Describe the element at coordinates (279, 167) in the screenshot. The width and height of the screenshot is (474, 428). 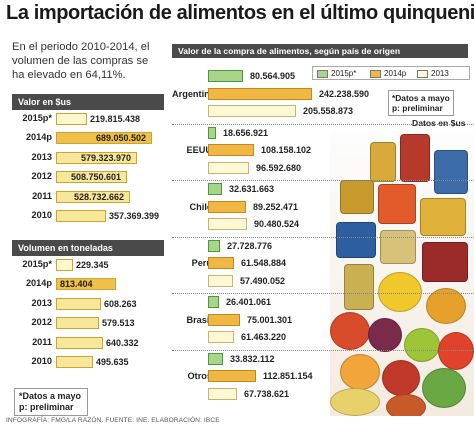
I see `country-value-label: 96.592.680` at that location.